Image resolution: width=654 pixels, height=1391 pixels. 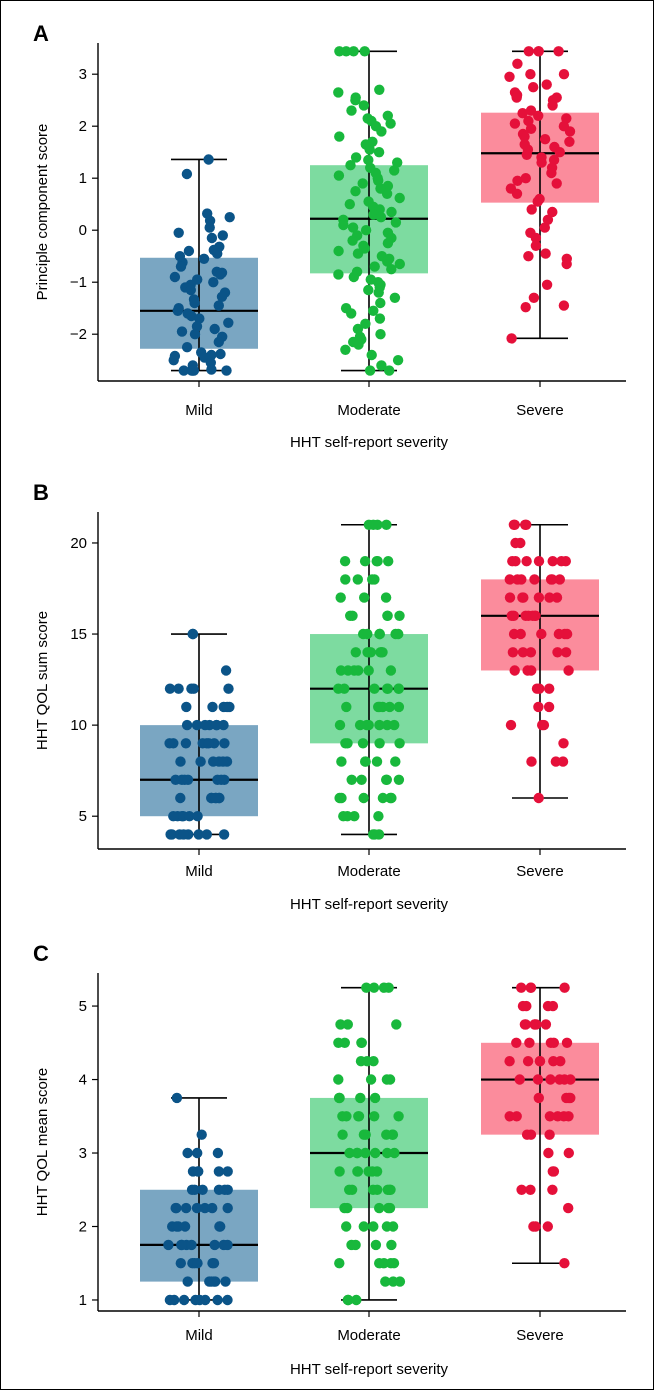 What do you see at coordinates (83, 178) in the screenshot?
I see `y-tick-label: 1` at bounding box center [83, 178].